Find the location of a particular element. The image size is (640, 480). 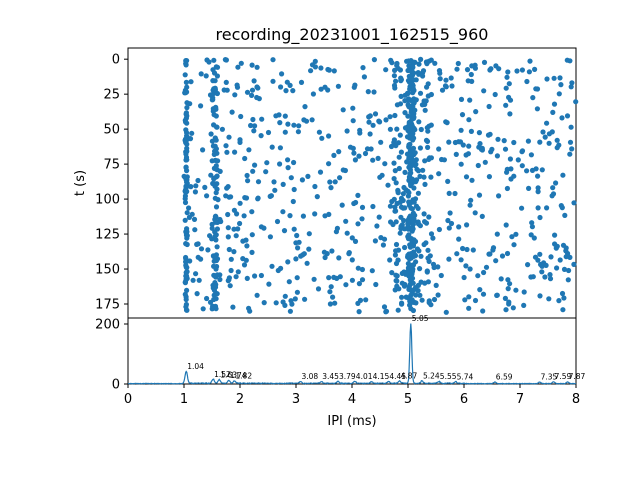

ipi-x-tick-label: 3 is located at coordinates (296, 399).